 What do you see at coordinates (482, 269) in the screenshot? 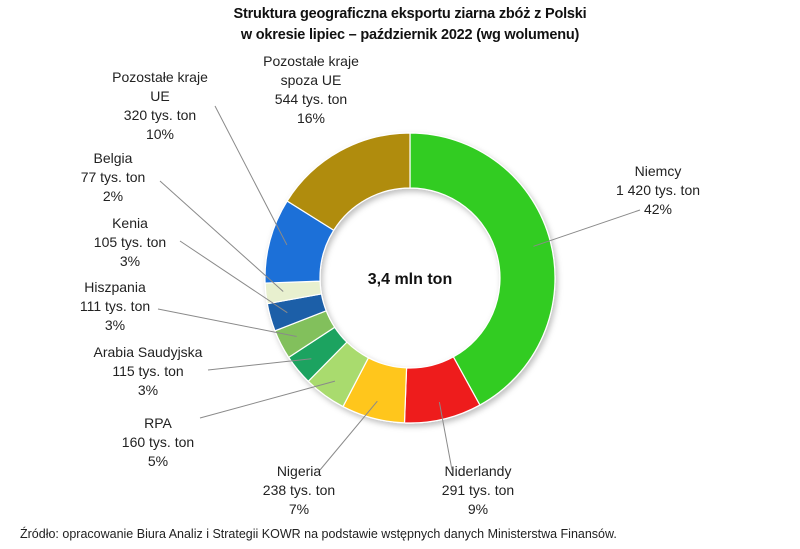
I see `slice-niemcy` at bounding box center [482, 269].